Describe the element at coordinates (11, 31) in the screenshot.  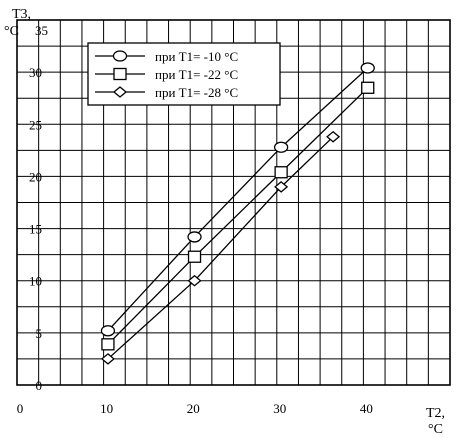
I see `y-axis-unit: °C` at that location.